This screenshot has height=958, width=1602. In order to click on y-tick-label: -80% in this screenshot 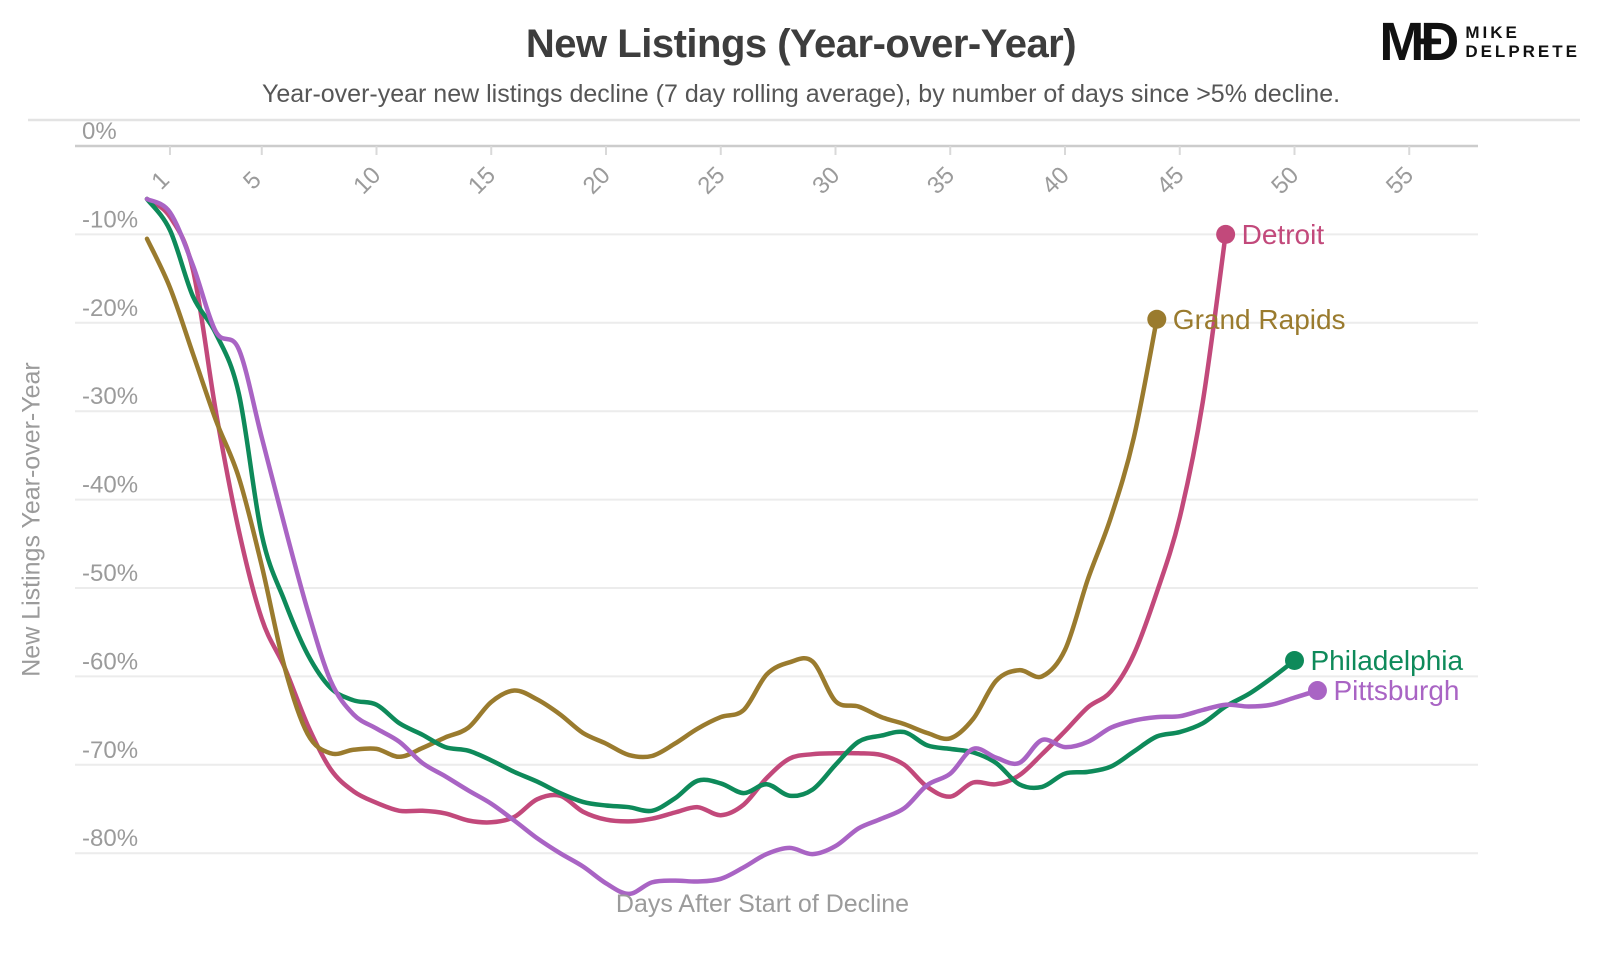, I will do `click(110, 838)`.